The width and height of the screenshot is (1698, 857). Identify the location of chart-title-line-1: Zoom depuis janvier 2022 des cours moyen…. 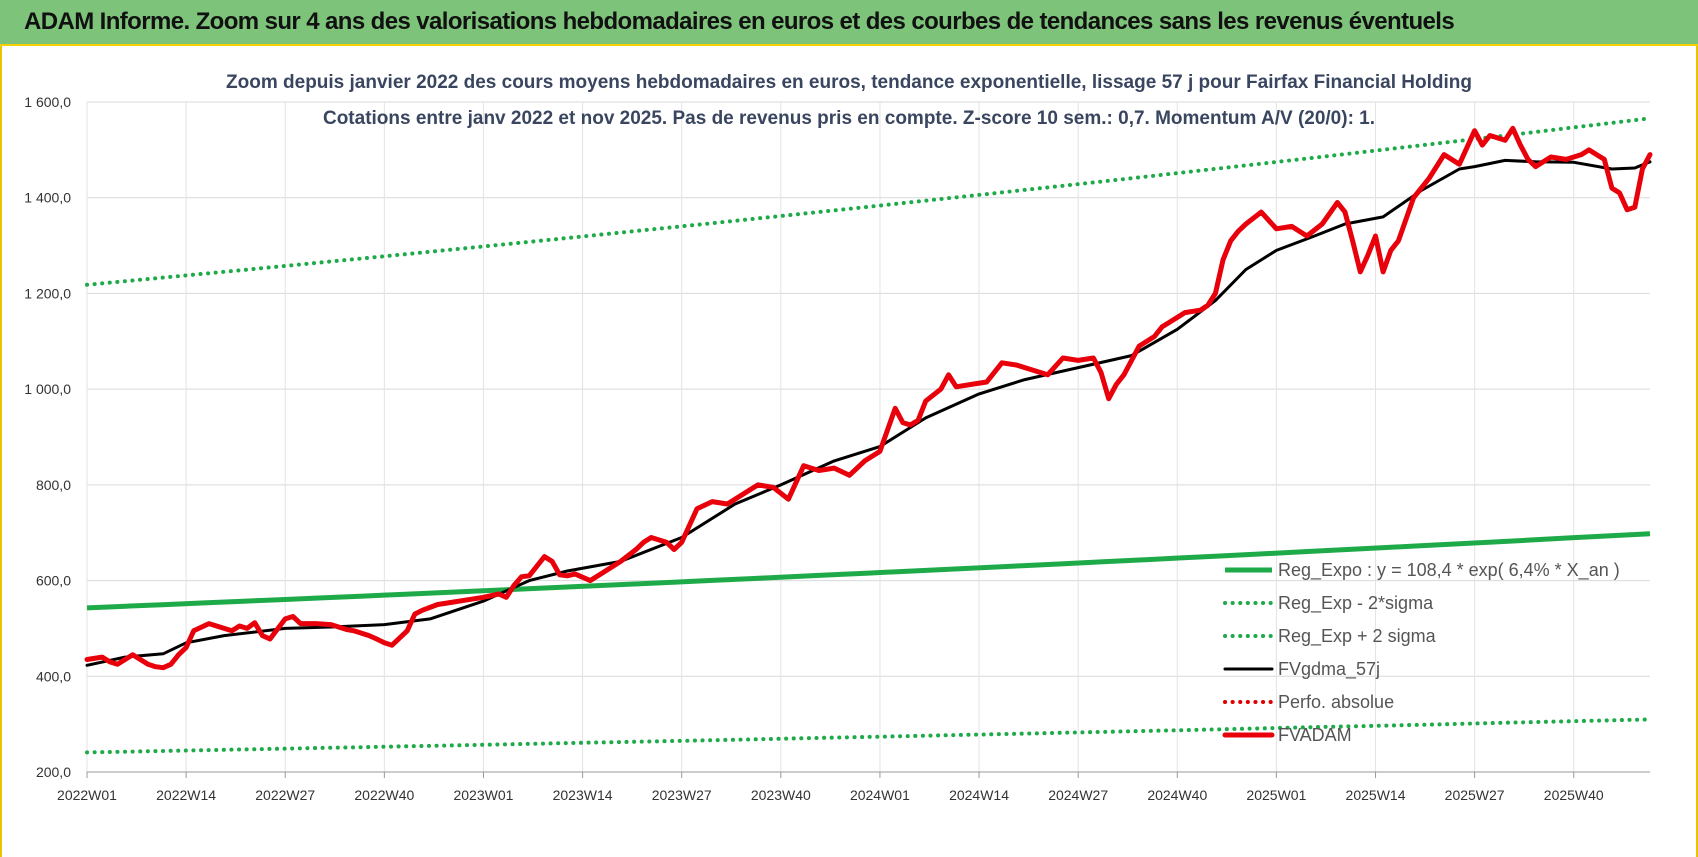
(849, 82).